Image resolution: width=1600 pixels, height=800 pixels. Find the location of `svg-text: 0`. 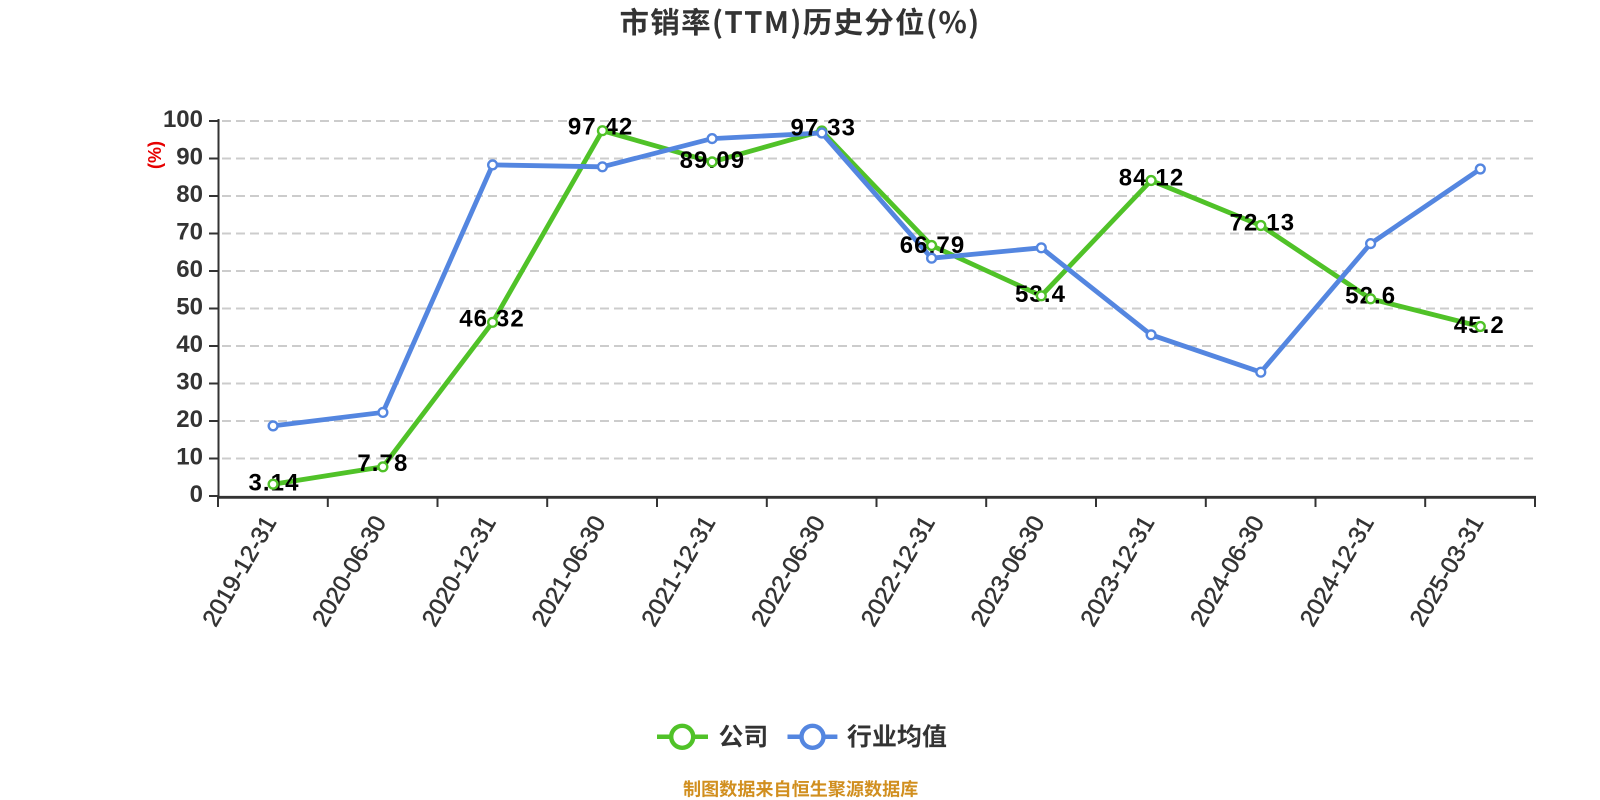

svg-text: 0 is located at coordinates (196, 494).